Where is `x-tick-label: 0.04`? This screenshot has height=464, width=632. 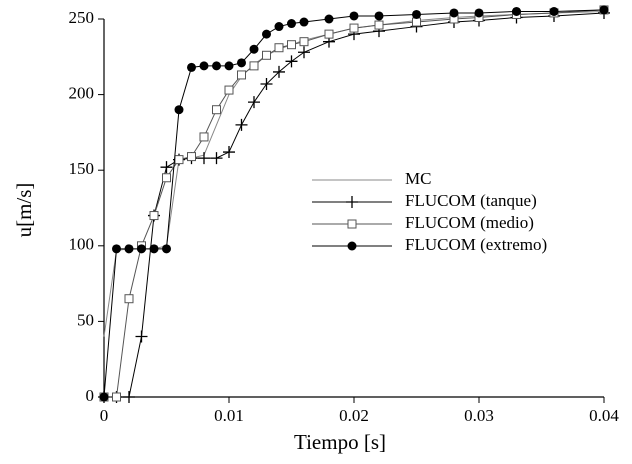
x-tick-label: 0.04 is located at coordinates (604, 415).